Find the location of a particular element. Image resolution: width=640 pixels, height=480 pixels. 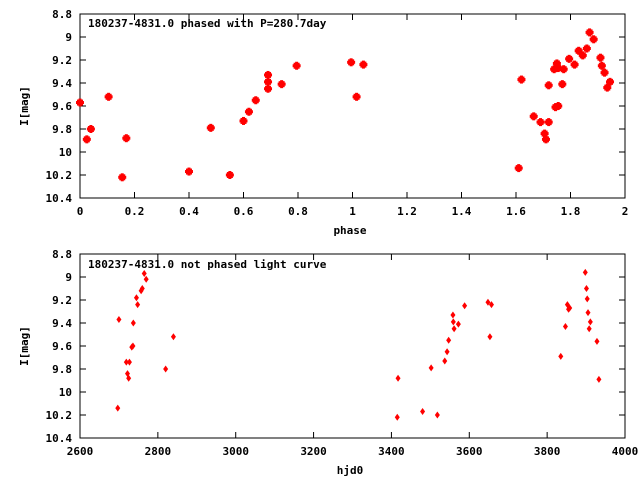

unphased-x-tick-label: 3600 is located at coordinates (469, 451).